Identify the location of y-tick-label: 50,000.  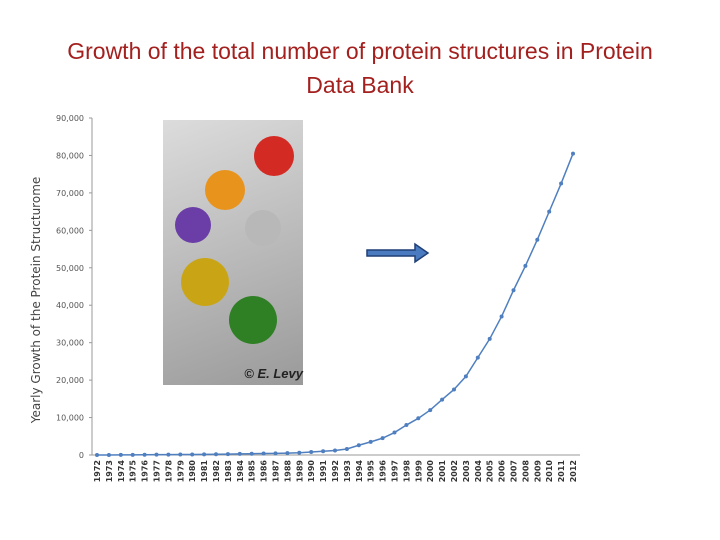
(70, 268).